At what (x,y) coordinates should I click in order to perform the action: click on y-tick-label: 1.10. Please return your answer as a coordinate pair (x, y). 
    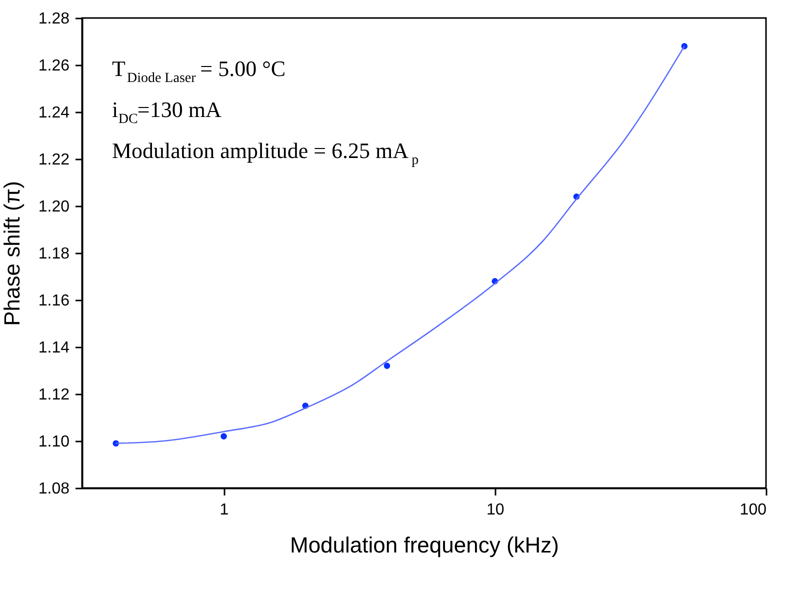
    Looking at the image, I should click on (54, 442).